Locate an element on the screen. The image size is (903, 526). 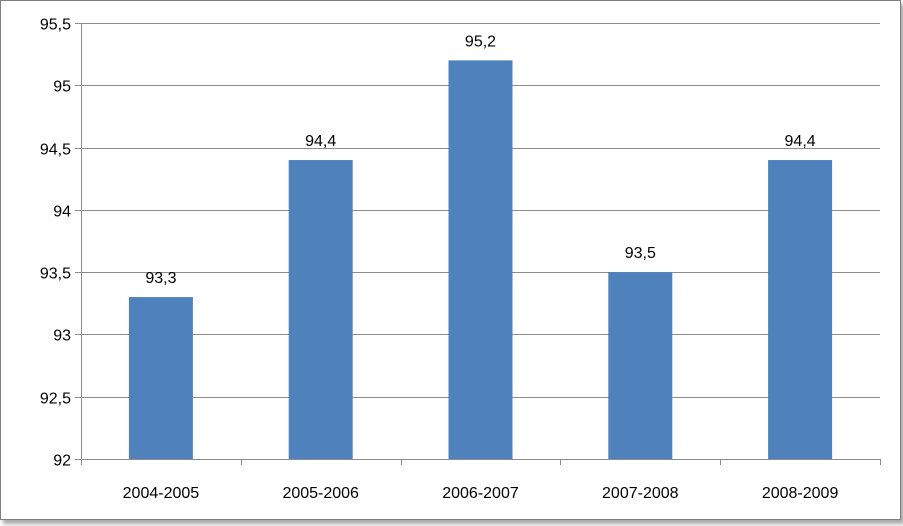
x-tick-label: 2007-2008 is located at coordinates (640, 493).